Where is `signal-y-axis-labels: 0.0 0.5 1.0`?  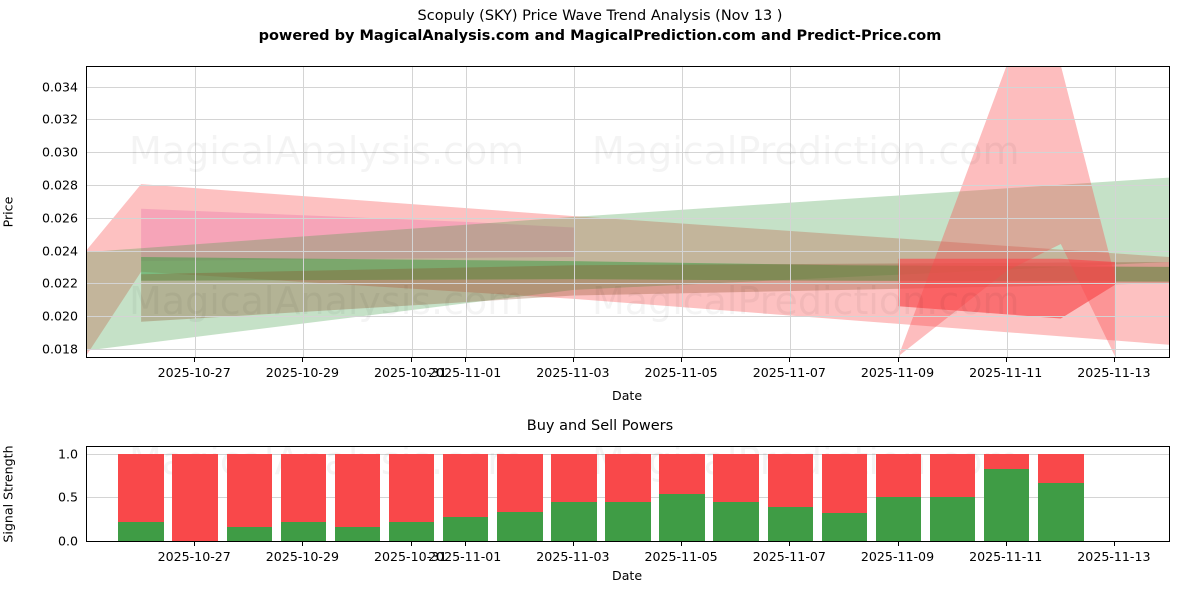
signal-y-axis-labels: 0.0 0.5 1.0 is located at coordinates (39, 497).